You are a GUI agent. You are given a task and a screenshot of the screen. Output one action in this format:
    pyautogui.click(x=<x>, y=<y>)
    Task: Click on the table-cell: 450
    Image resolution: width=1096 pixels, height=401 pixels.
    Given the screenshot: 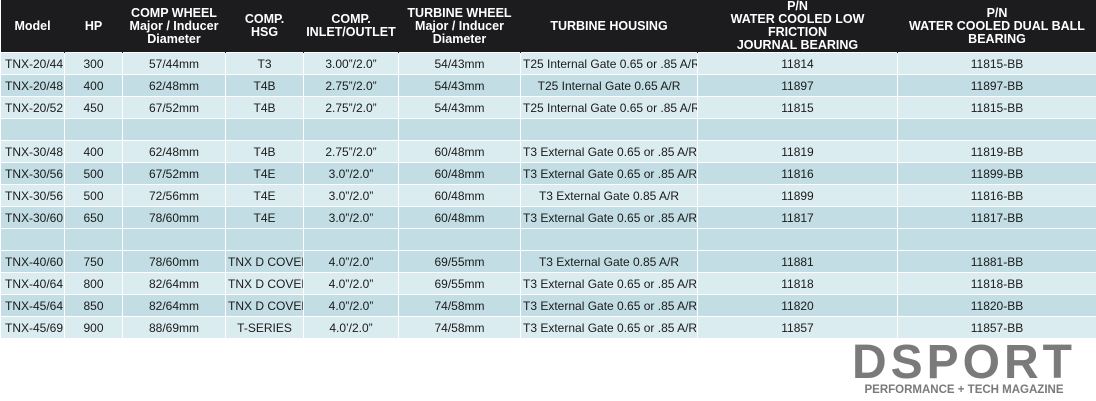 What is the action you would take?
    pyautogui.click(x=93, y=107)
    